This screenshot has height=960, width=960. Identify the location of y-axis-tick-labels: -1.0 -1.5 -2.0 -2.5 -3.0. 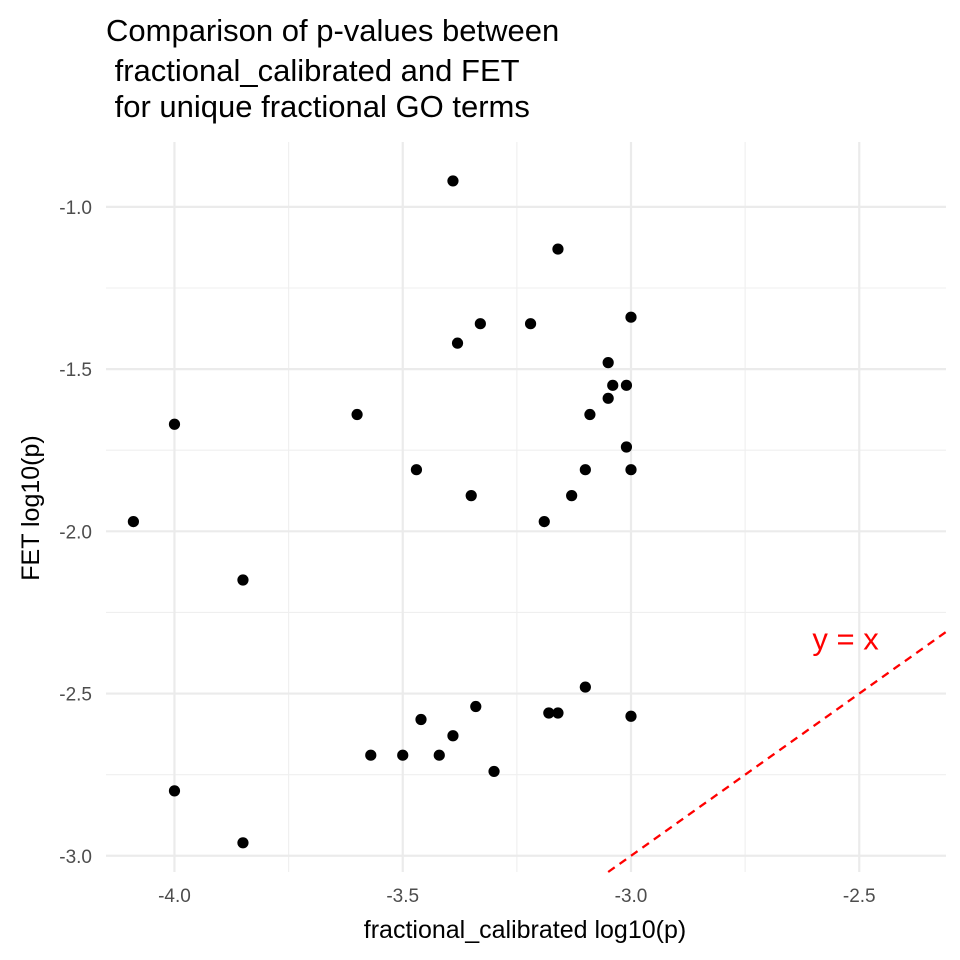
(75, 533).